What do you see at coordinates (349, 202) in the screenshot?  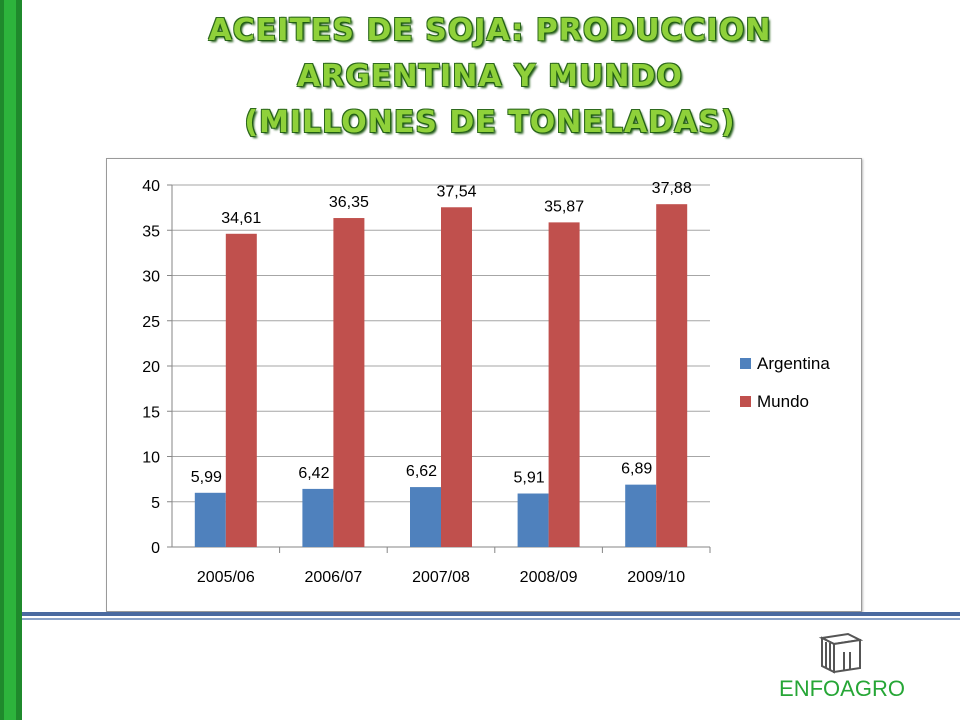 I see `mundo-data-label: 36,35` at bounding box center [349, 202].